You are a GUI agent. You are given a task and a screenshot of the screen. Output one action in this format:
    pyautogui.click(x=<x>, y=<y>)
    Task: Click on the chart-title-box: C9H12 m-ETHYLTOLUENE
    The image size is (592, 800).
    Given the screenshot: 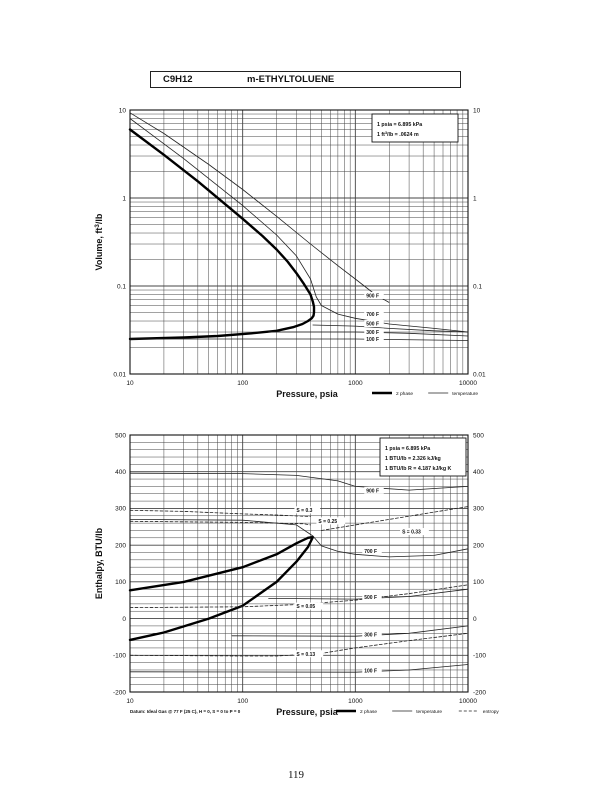 What is the action you would take?
    pyautogui.click(x=305, y=79)
    